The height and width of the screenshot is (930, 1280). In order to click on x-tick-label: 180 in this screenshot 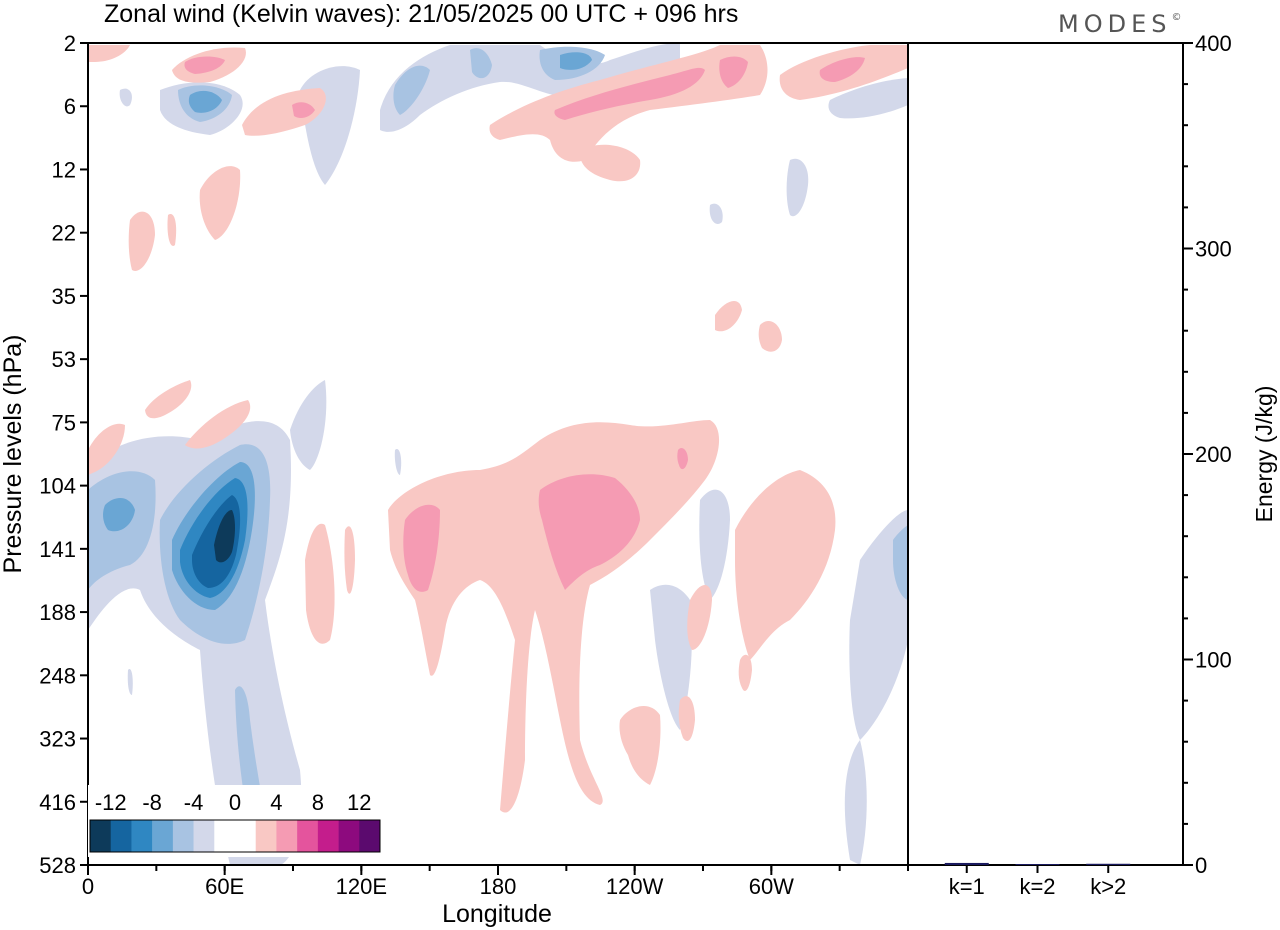, I will do `click(498, 886)`.